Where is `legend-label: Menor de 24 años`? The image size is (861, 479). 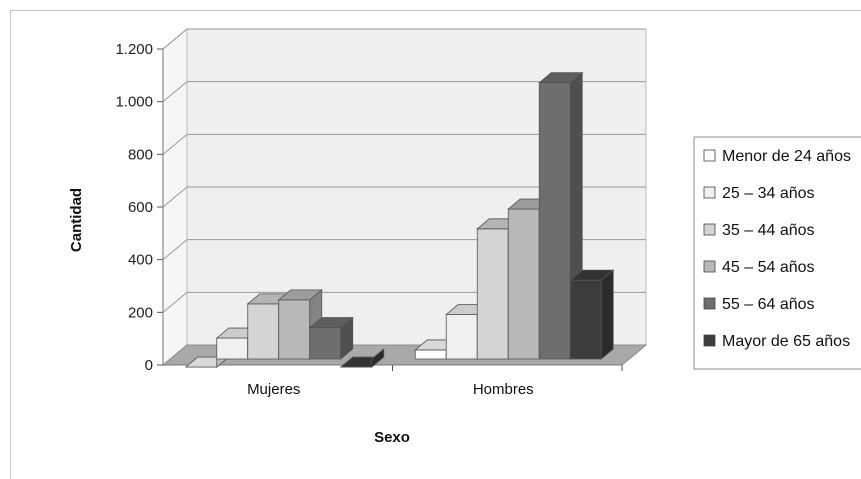
legend-label: Menor de 24 años is located at coordinates (786, 156).